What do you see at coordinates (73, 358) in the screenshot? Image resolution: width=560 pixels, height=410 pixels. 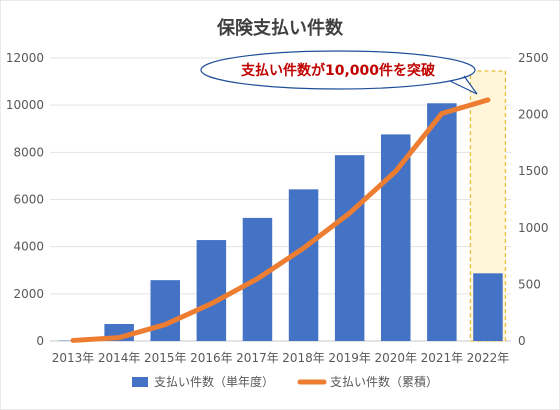 I see `x-axis-tick-label: 2013年` at bounding box center [73, 358].